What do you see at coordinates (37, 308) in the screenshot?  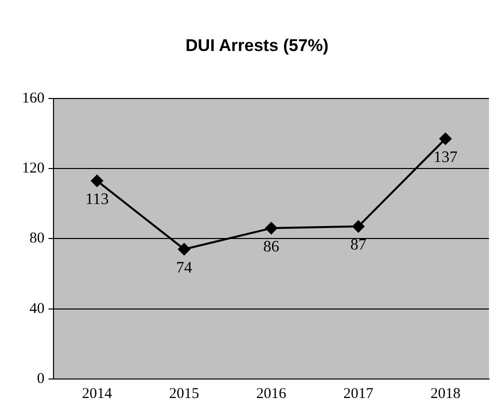 I see `y-tick-label: 40` at bounding box center [37, 308].